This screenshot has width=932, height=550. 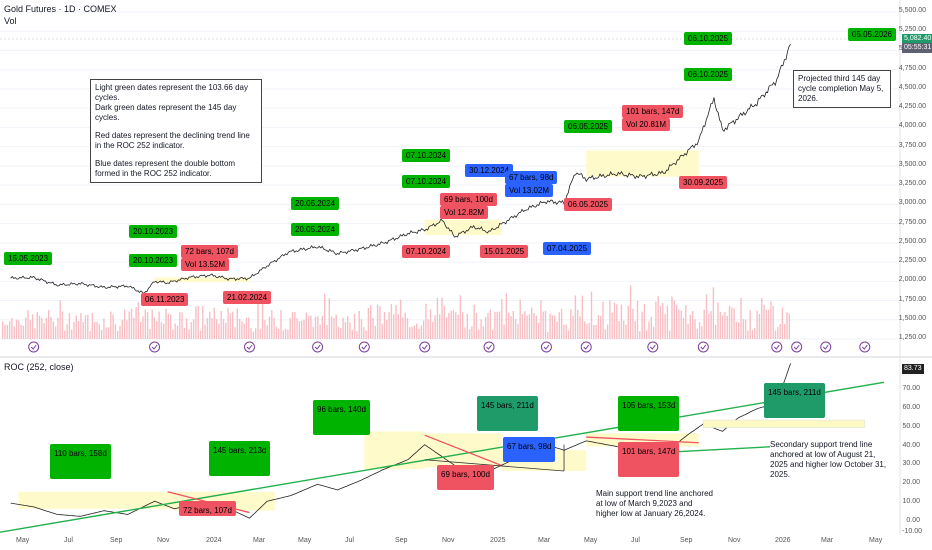 What do you see at coordinates (315, 203) in the screenshot?
I see `price-annotation-tag: 20.05.2024` at bounding box center [315, 203].